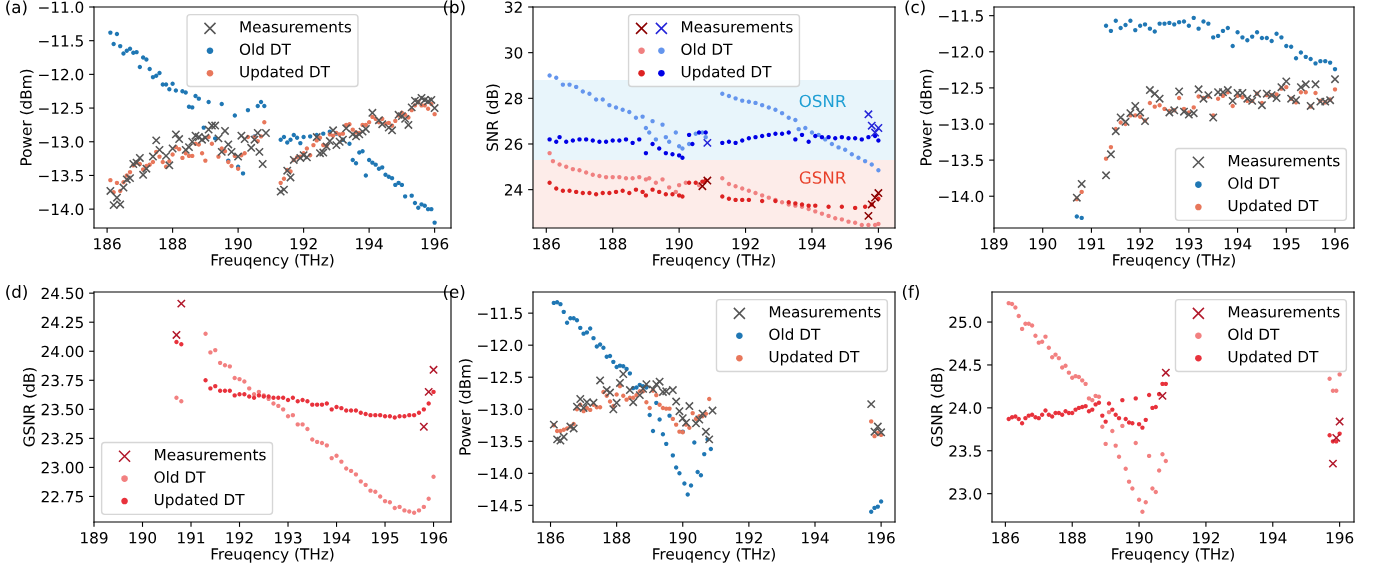 The image size is (1377, 571). Describe the element at coordinates (514, 53) in the screenshot. I see `y-tick-label: 30` at that location.